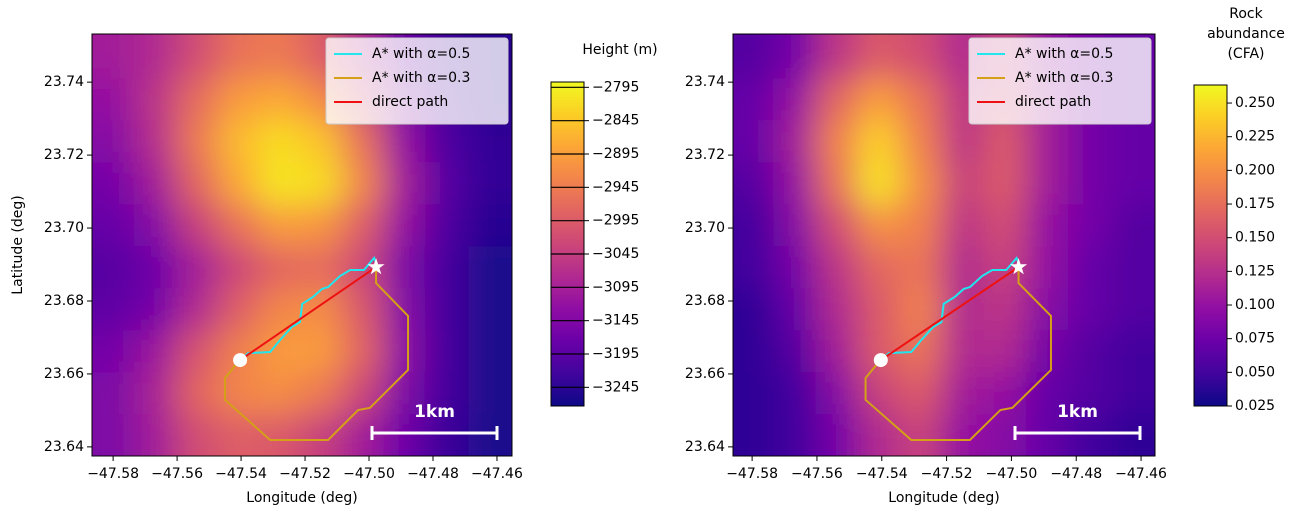 The image size is (1307, 514). What do you see at coordinates (943, 498) in the screenshot?
I see `x-axis-label: Longitude (deg)` at bounding box center [943, 498].